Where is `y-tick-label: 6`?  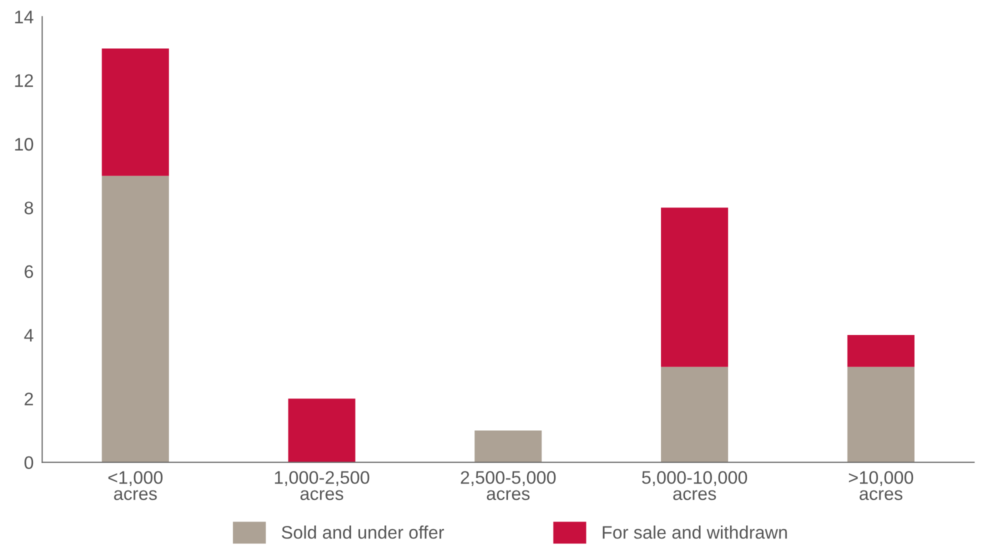 y-tick-label: 6 is located at coordinates (29, 271).